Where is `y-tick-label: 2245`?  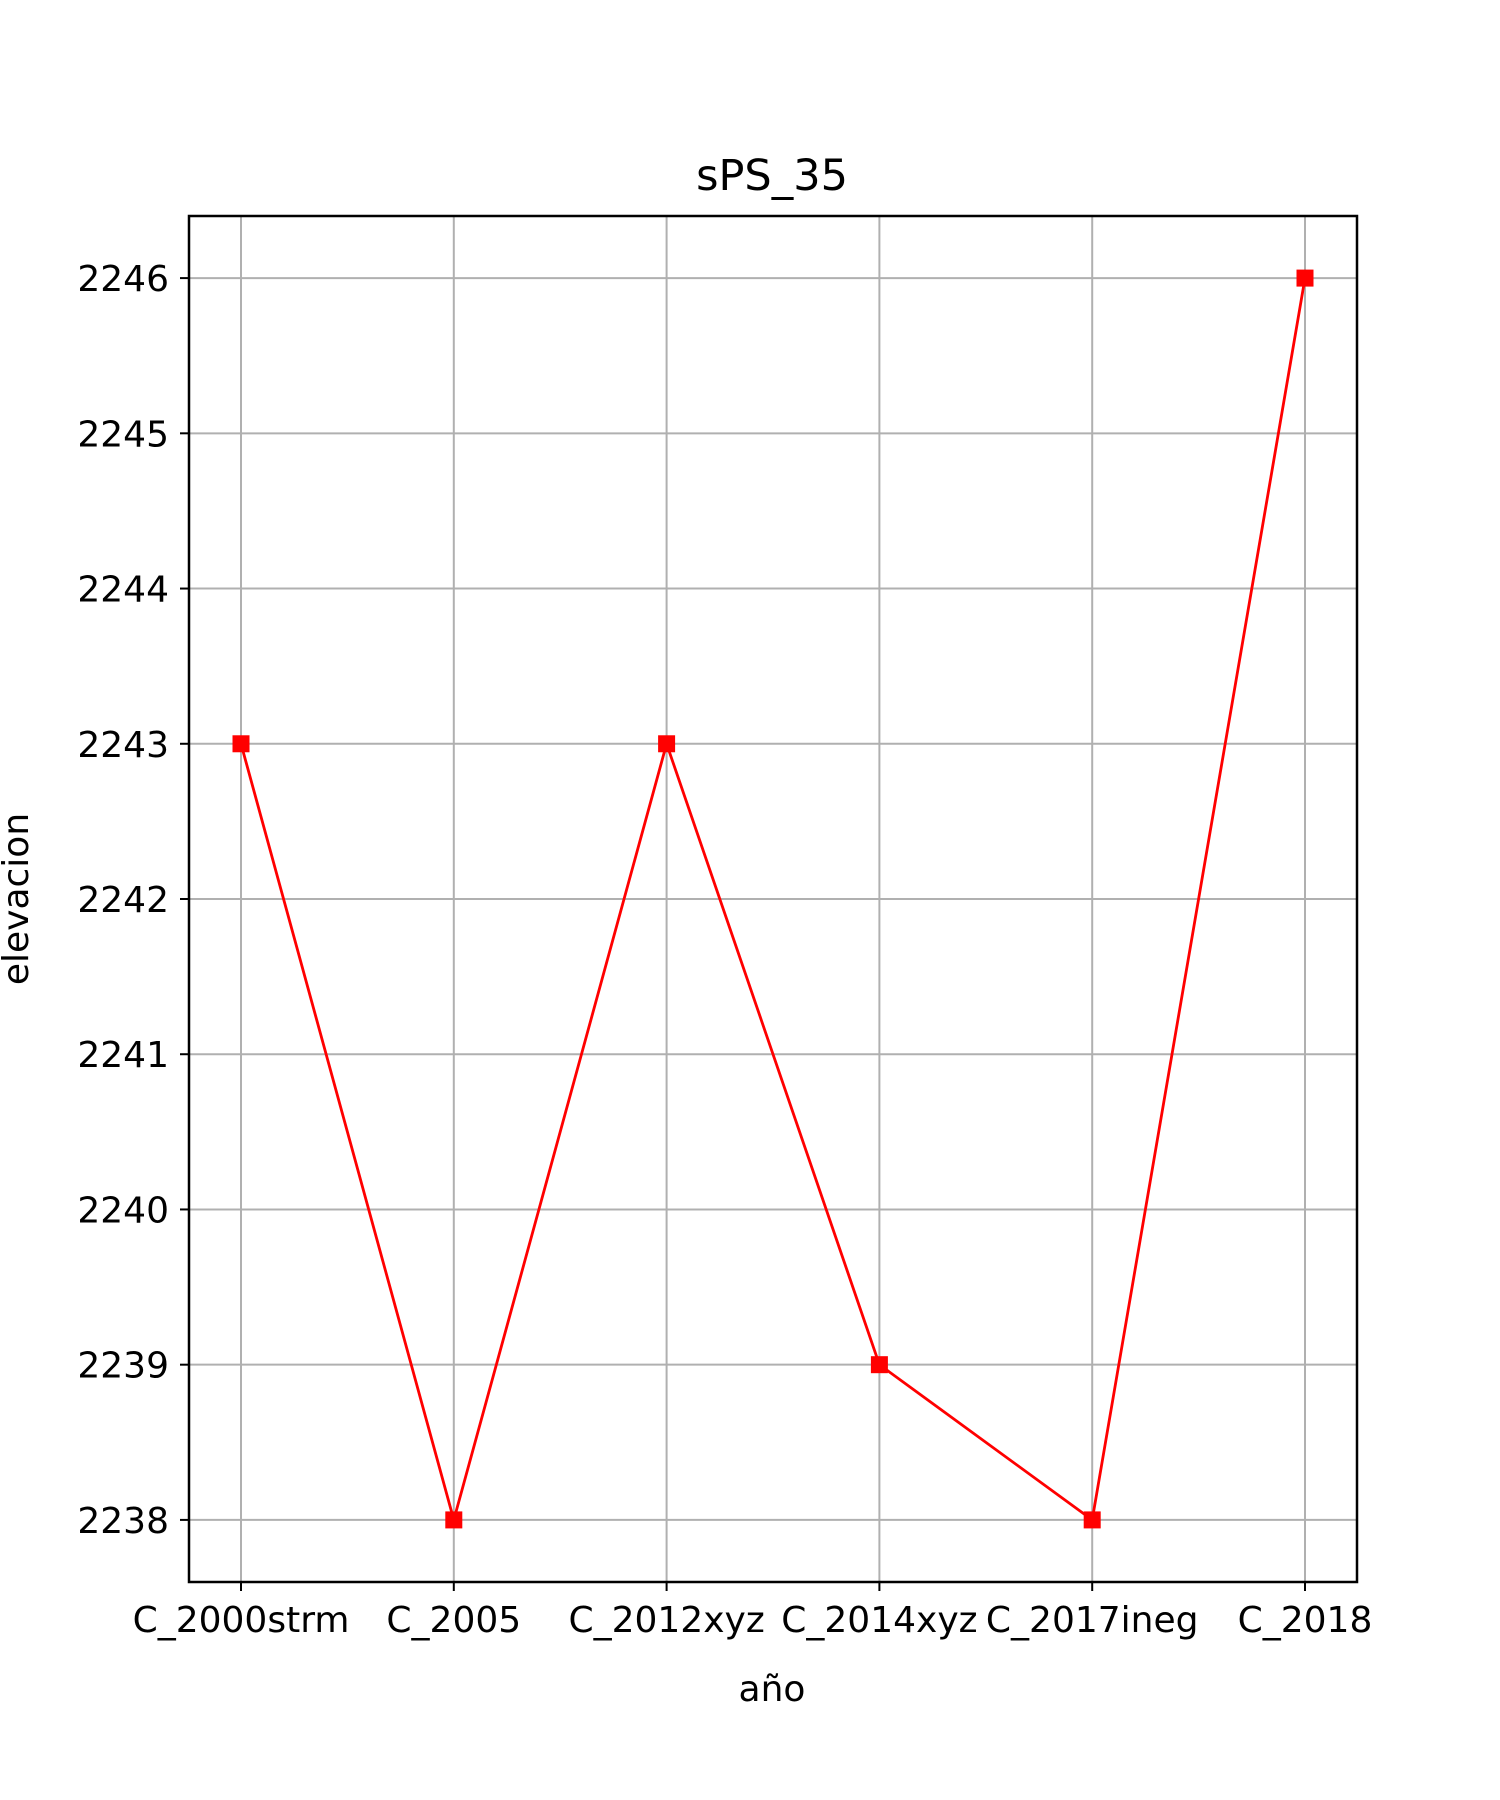 y-tick-label: 2245 is located at coordinates (123, 434).